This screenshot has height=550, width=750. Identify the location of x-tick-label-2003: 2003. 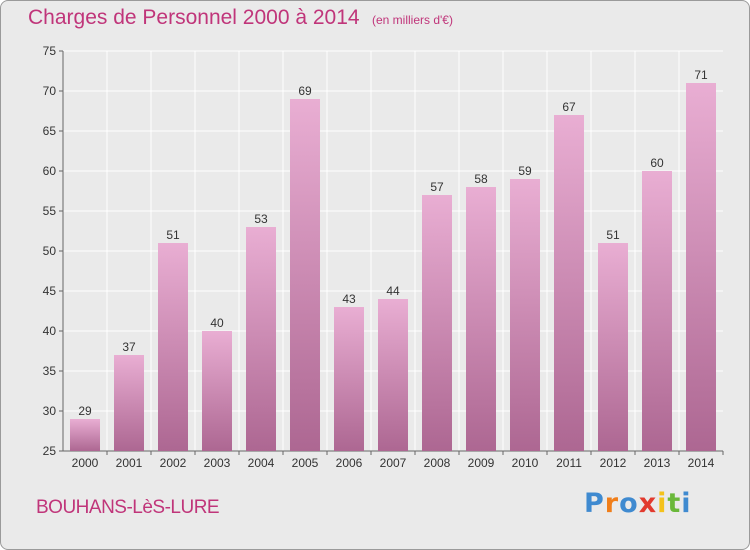
(217, 463).